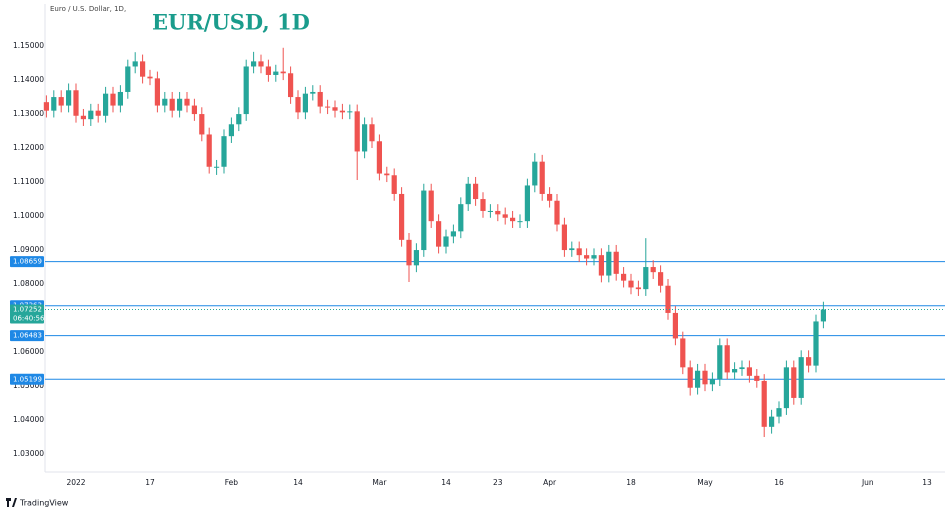 Image resolution: width=950 pixels, height=512 pixels. Describe the element at coordinates (28, 283) in the screenshot. I see `y-tick-label: 1.08000` at that location.